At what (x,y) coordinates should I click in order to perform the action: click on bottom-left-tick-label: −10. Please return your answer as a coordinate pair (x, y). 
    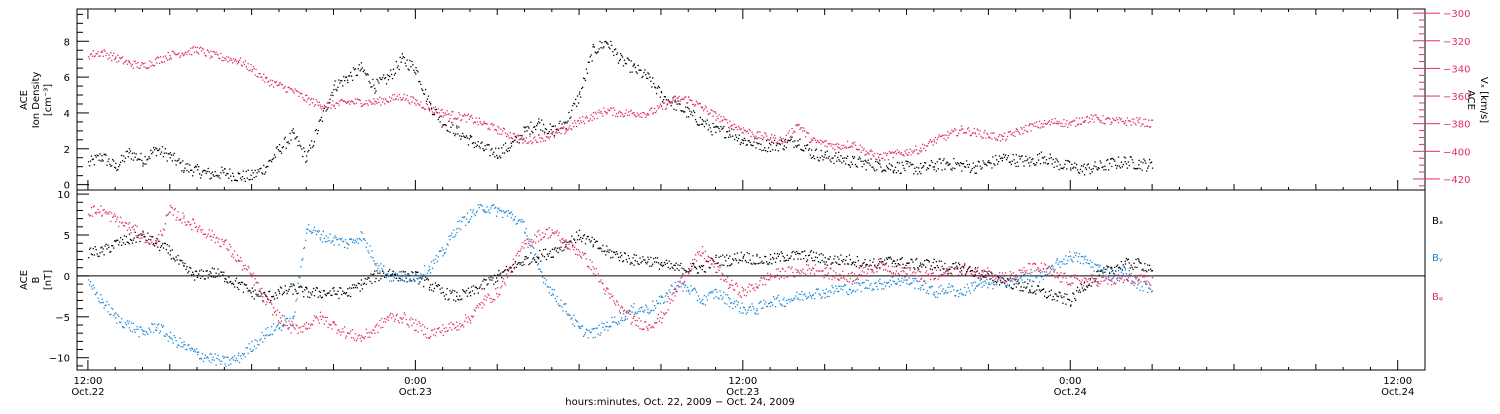
    Looking at the image, I should click on (59, 359).